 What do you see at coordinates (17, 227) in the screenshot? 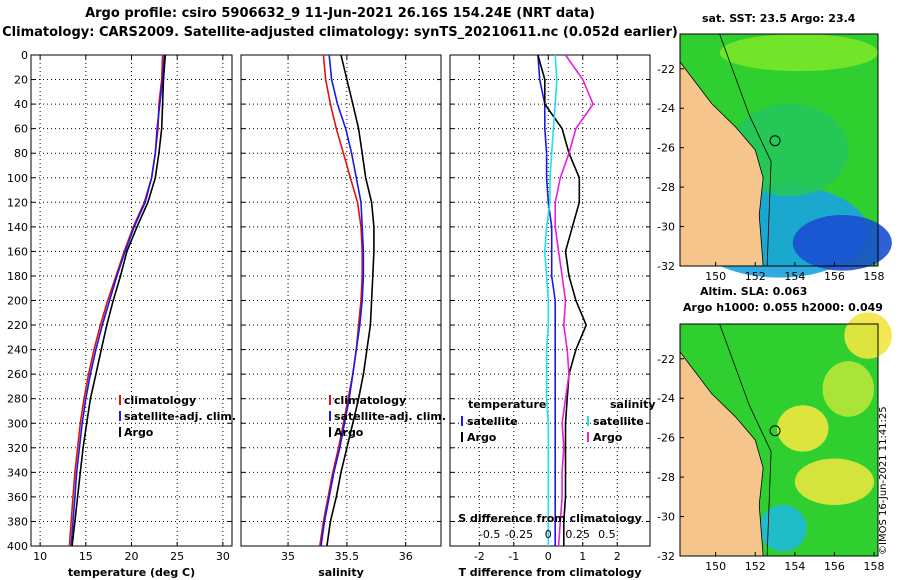
I see `depth-tick-label: 140` at bounding box center [17, 227].